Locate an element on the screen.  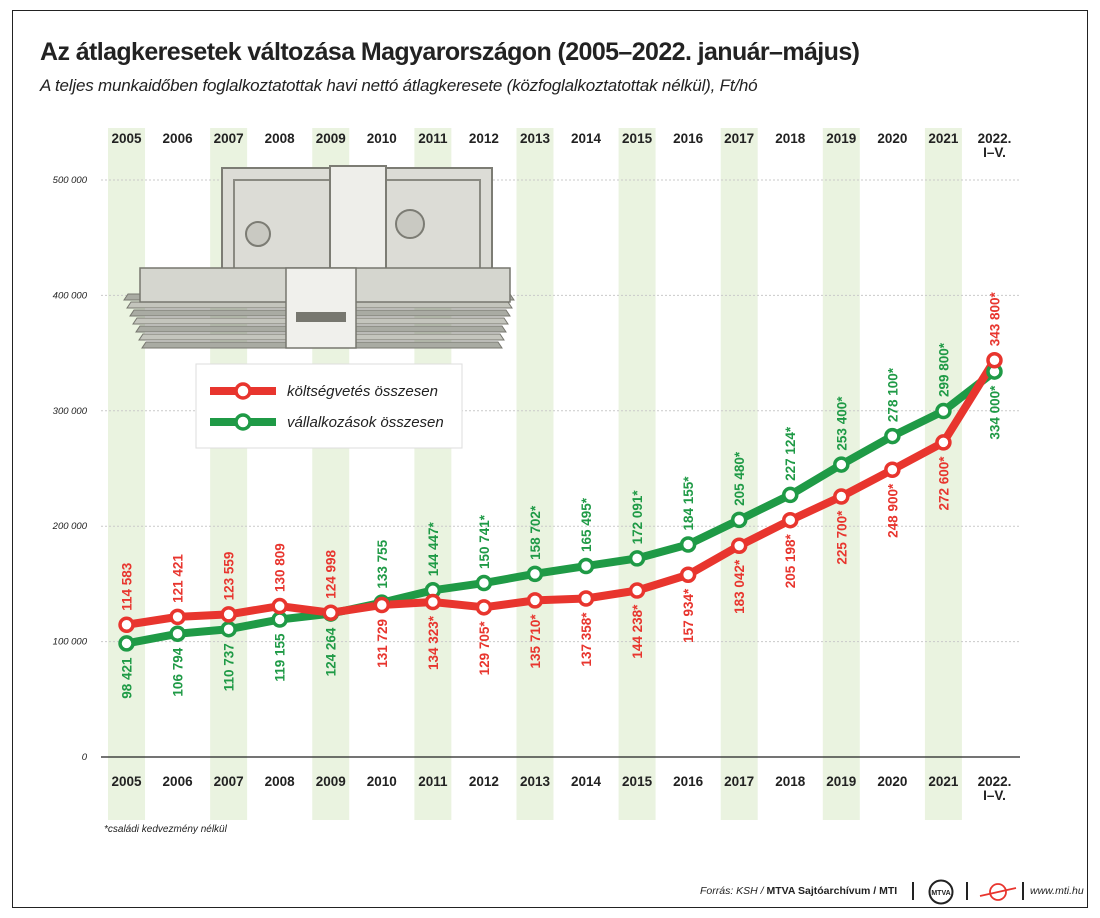
data-label: 172 091* is located at coordinates (637, 517).